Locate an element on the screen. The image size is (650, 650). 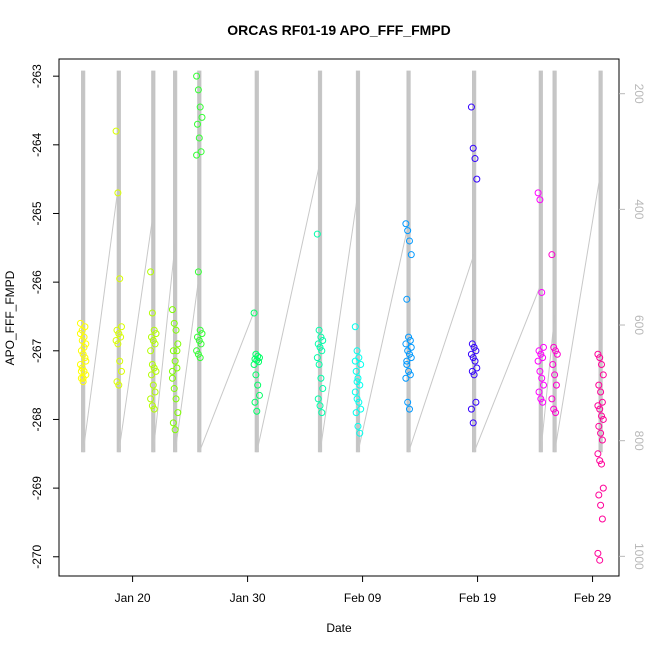
x-tick-label: Feb 29 is located at coordinates (593, 598).